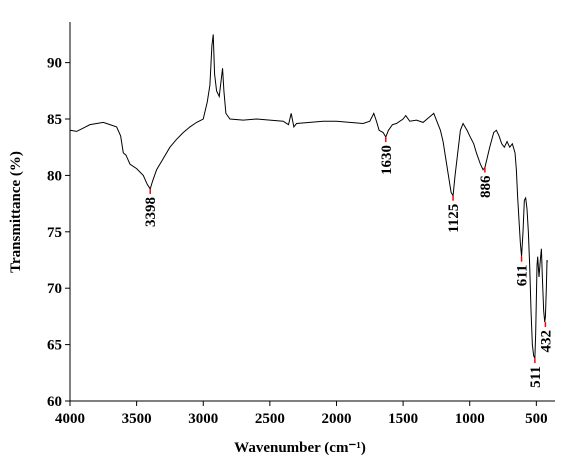  What do you see at coordinates (270, 419) in the screenshot?
I see `x-tick-label: 2500` at bounding box center [270, 419].